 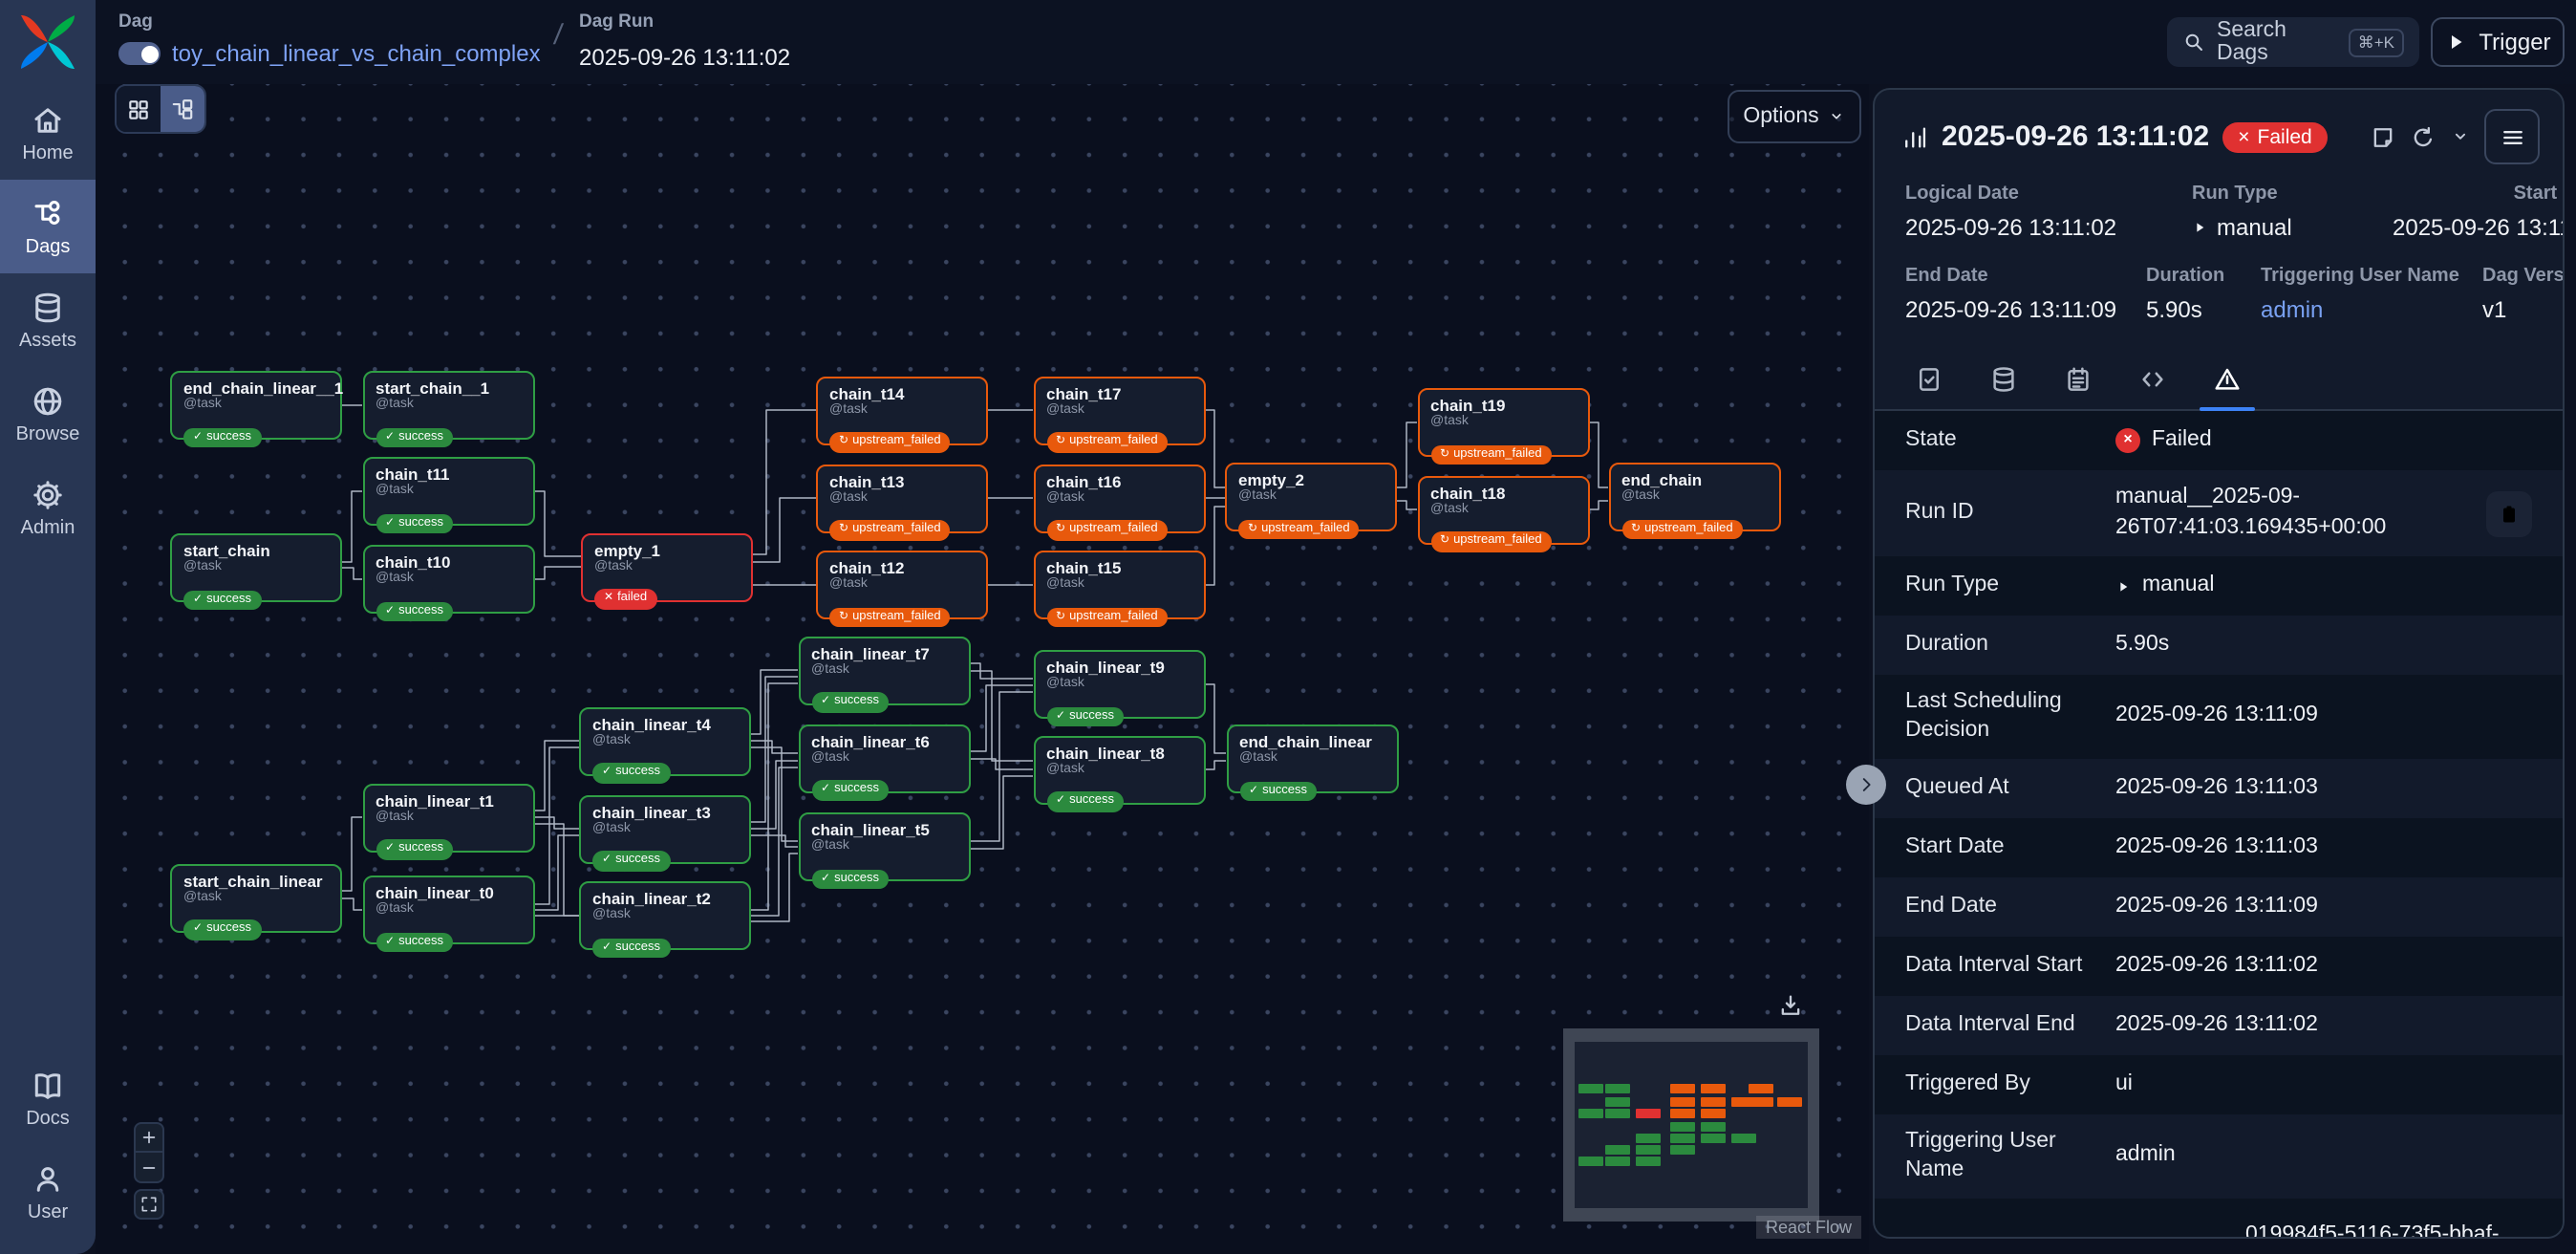 What do you see at coordinates (1866, 785) in the screenshot?
I see `panel-collapse-handle` at bounding box center [1866, 785].